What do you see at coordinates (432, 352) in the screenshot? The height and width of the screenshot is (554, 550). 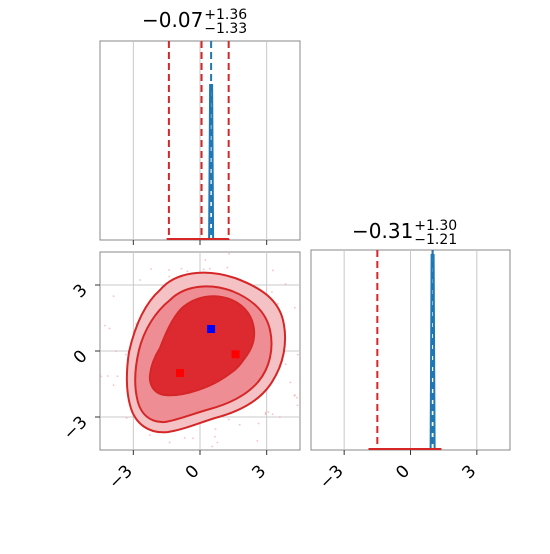 I see `right-histogram` at bounding box center [432, 352].